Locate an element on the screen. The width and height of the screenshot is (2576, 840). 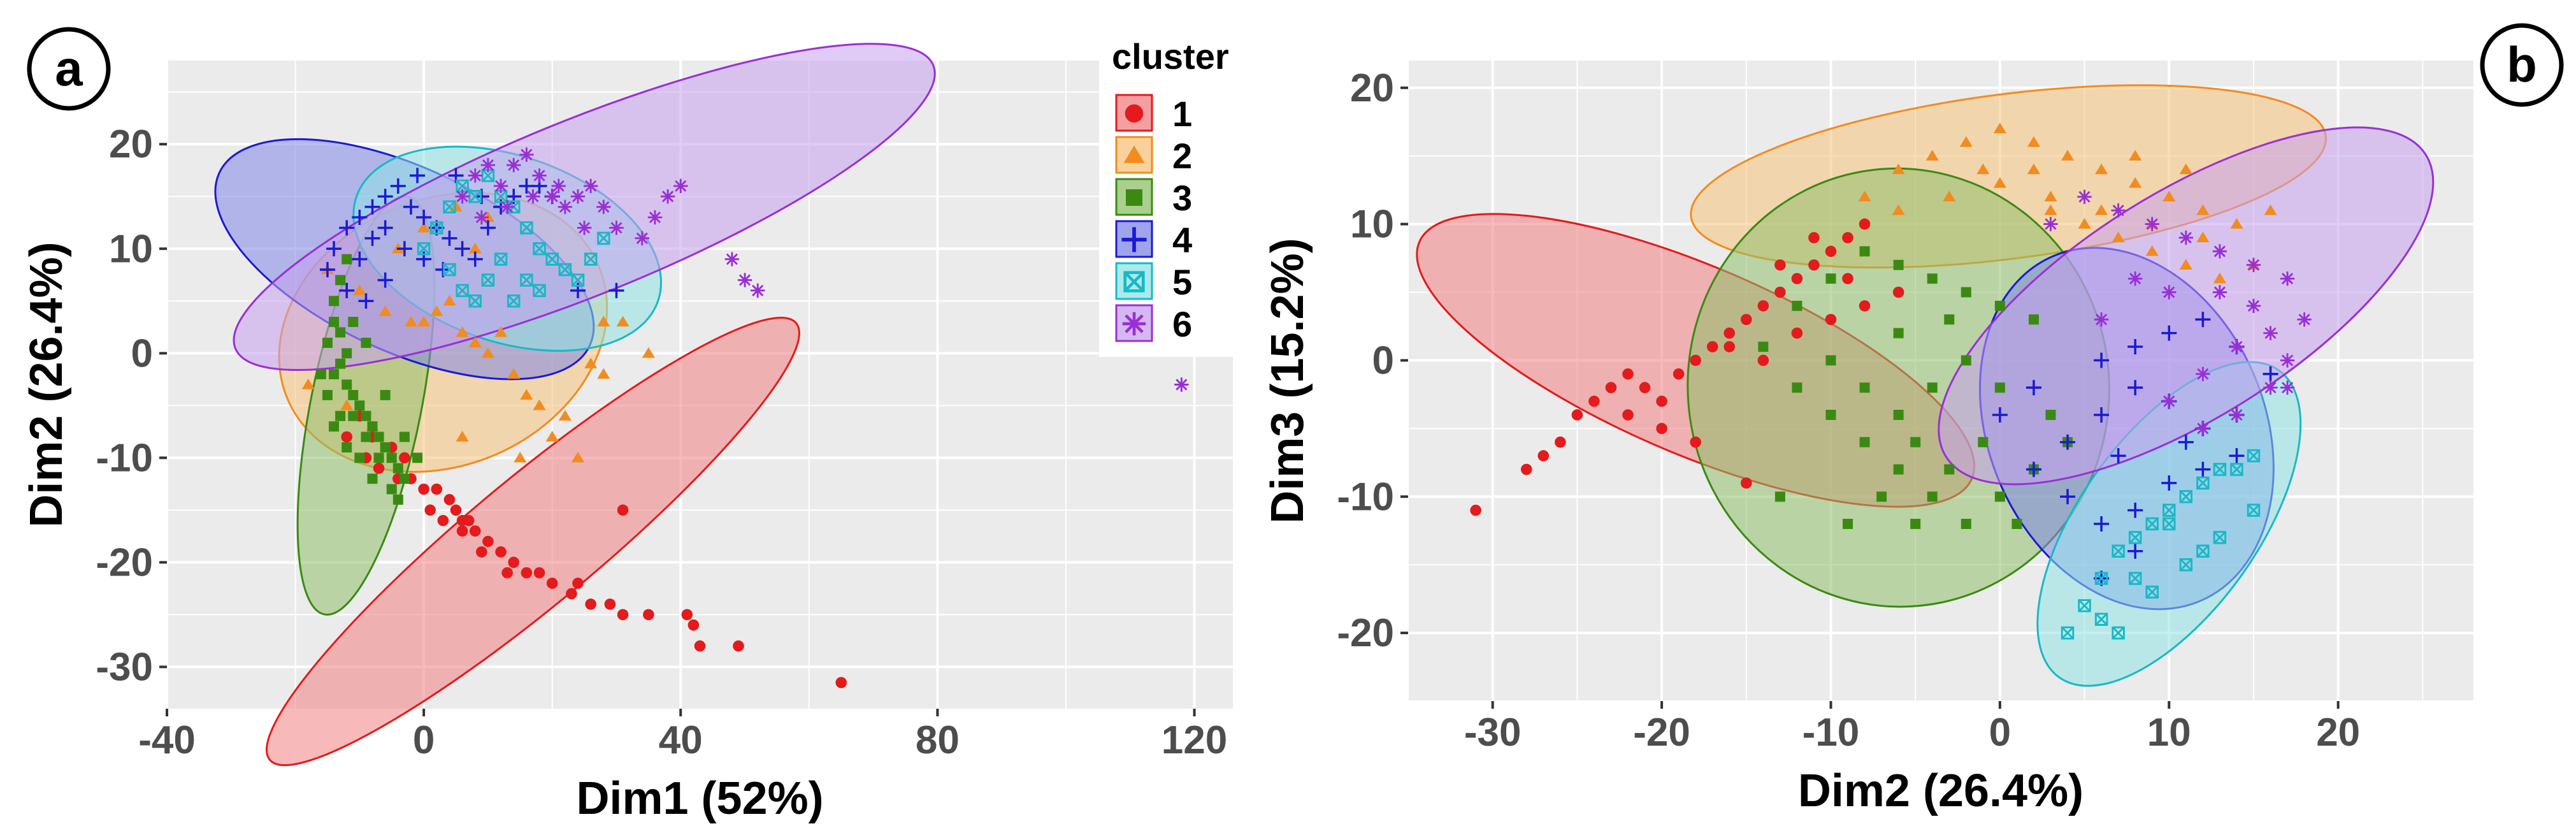
y-tick-label: -20 is located at coordinates (1365, 633).